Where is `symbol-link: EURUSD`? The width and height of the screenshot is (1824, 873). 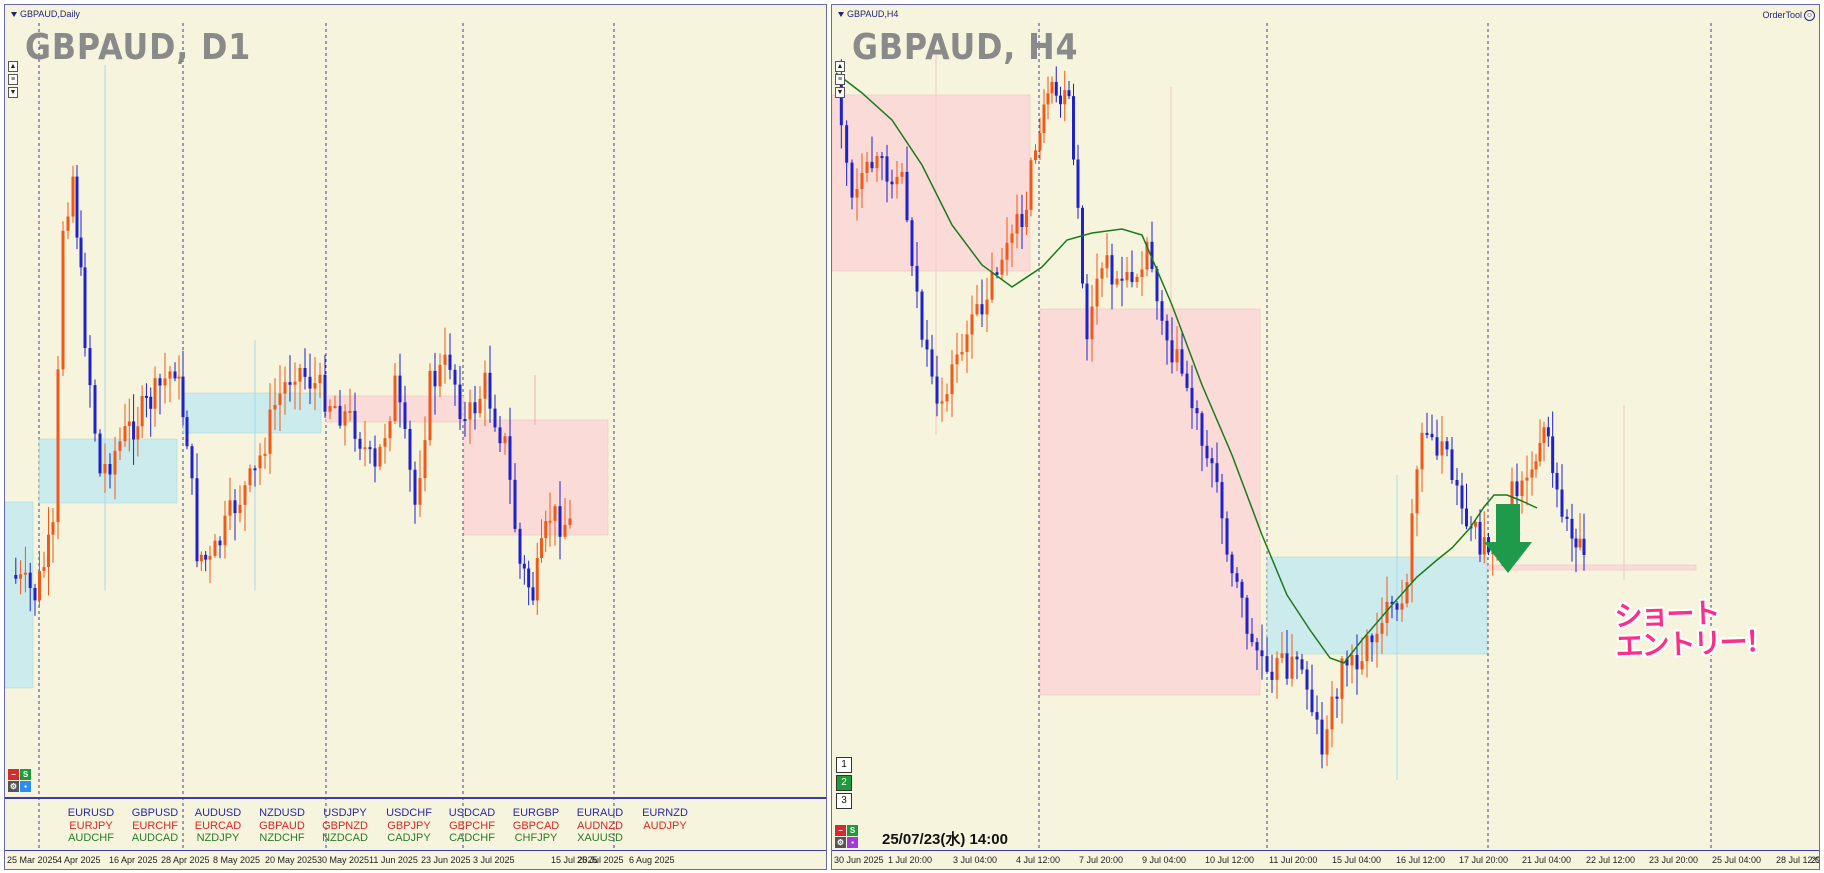 symbol-link: EURUSD is located at coordinates (91, 813).